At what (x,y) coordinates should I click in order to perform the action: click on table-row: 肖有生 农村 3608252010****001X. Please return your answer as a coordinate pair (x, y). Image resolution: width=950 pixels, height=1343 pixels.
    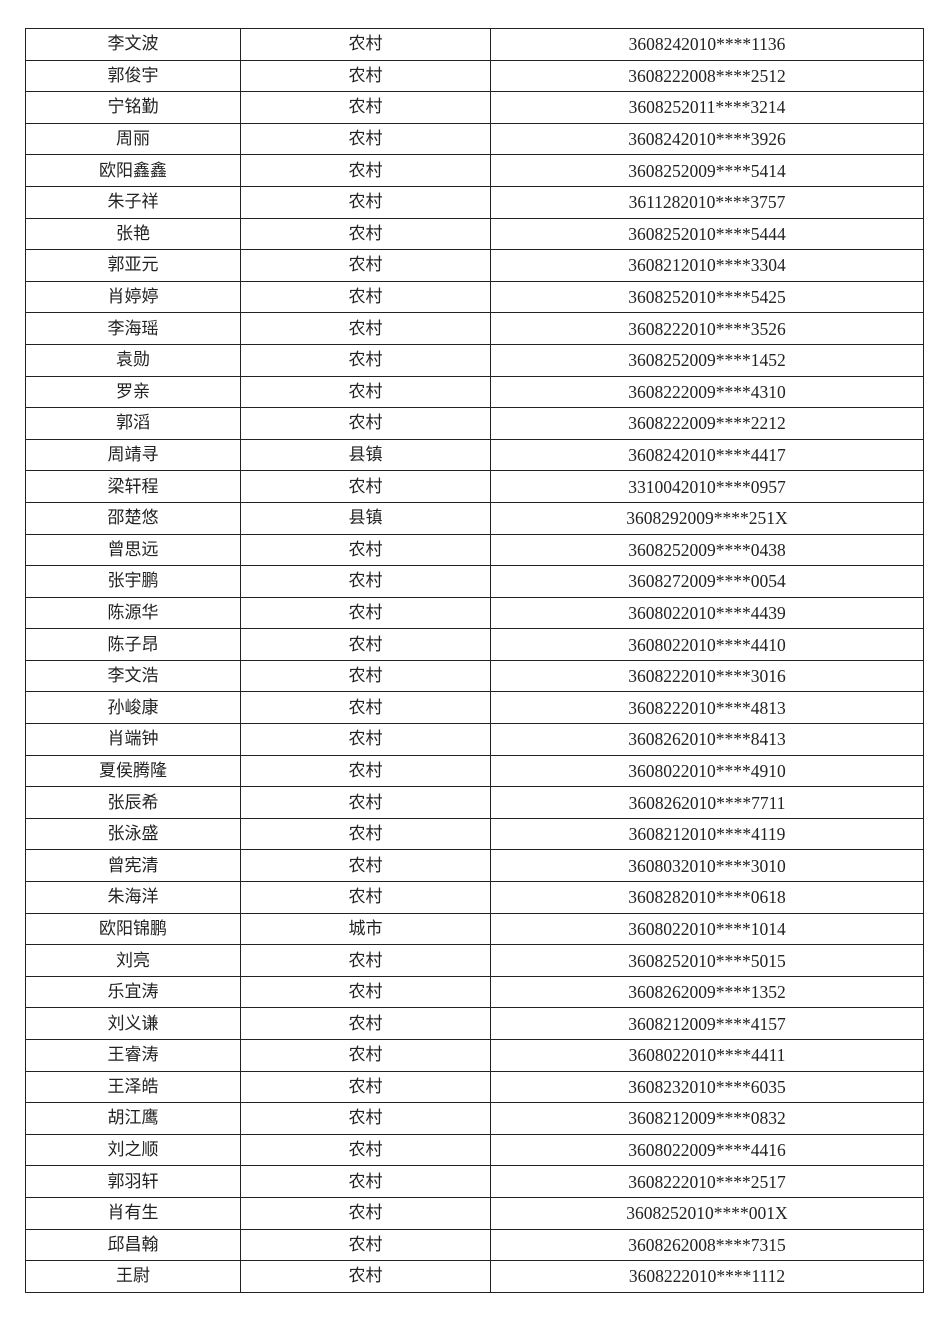
    Looking at the image, I should click on (474, 1213).